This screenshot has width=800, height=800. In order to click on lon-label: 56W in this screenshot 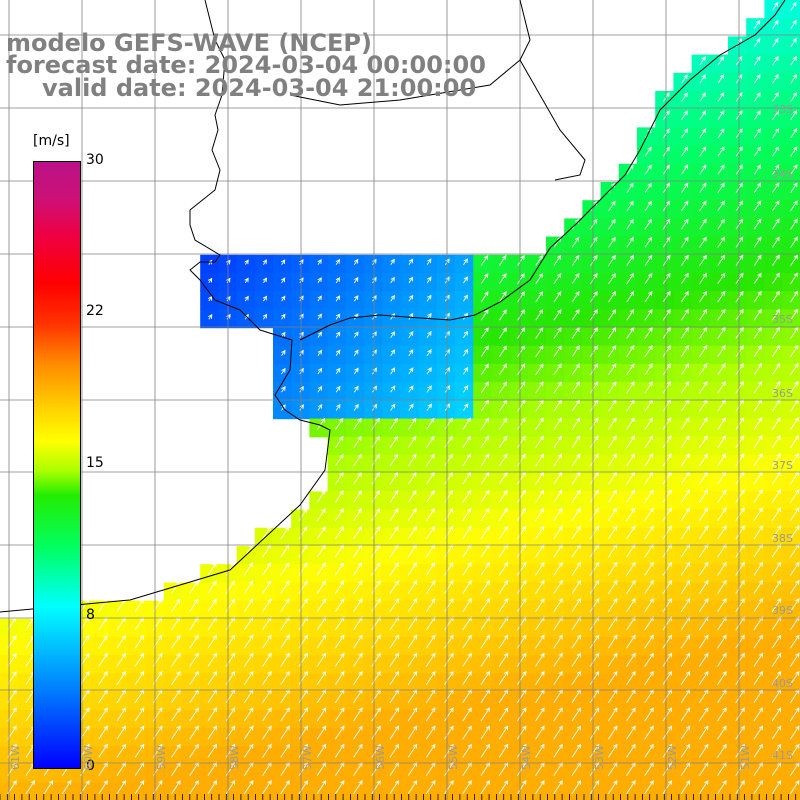, I will do `click(380, 757)`.